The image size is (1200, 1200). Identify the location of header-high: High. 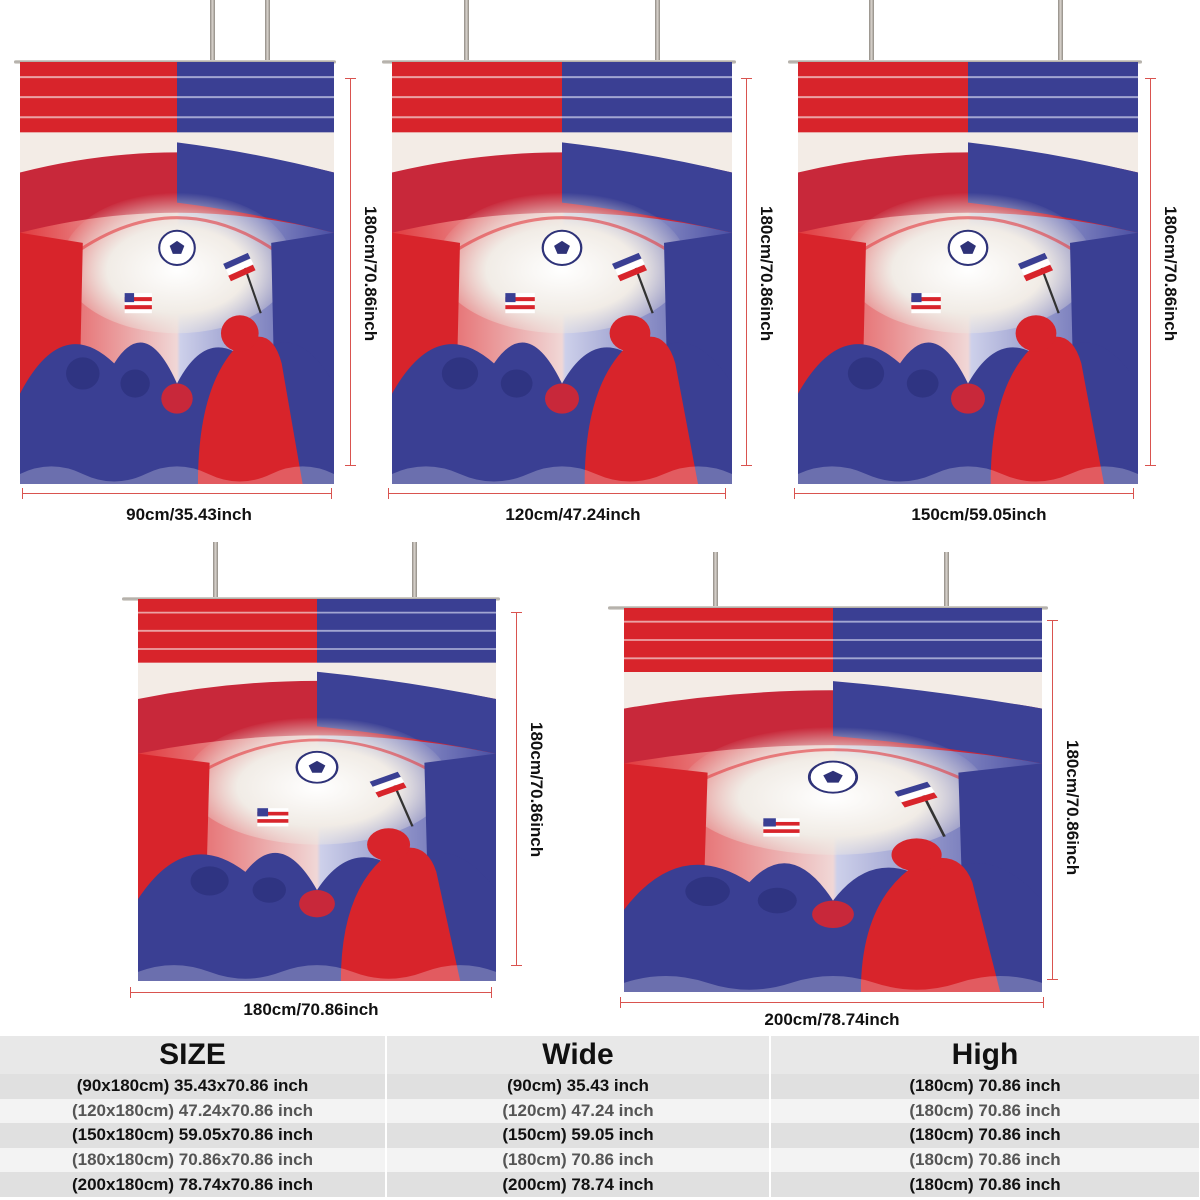
(985, 1055).